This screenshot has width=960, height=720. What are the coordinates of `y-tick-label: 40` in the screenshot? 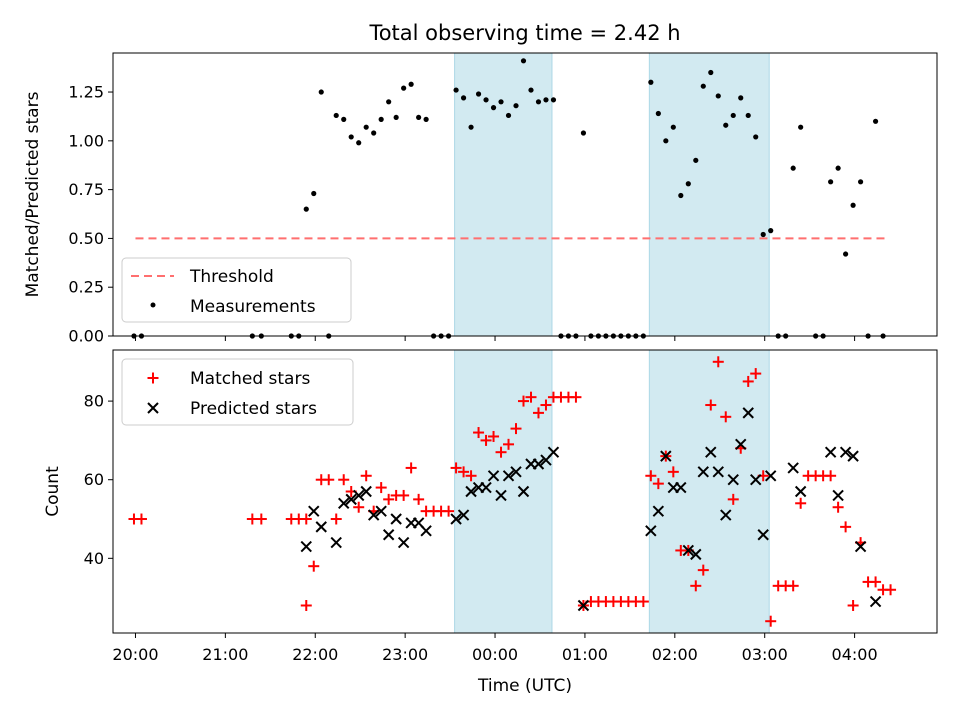 It's located at (94, 558).